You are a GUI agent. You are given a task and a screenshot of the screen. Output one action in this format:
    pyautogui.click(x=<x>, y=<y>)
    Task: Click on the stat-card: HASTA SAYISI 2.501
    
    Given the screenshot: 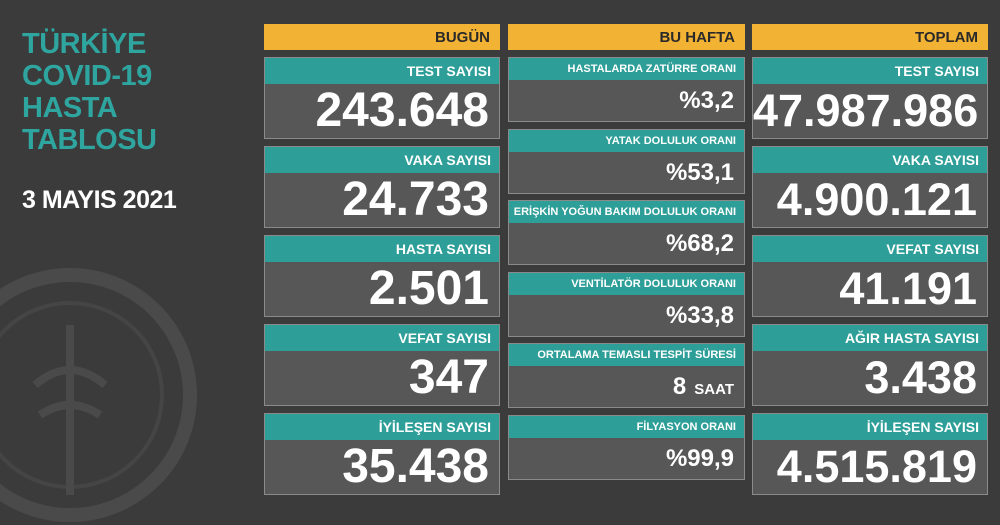 What is the action you would take?
    pyautogui.click(x=382, y=276)
    